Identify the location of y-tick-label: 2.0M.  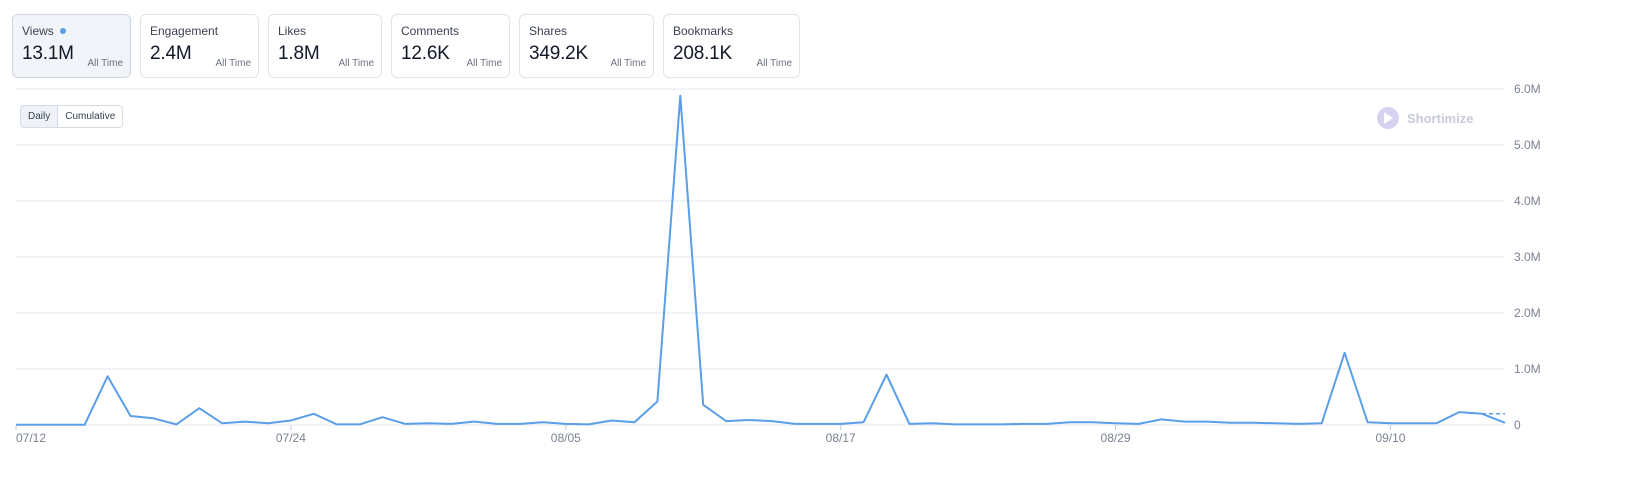
(1527, 313).